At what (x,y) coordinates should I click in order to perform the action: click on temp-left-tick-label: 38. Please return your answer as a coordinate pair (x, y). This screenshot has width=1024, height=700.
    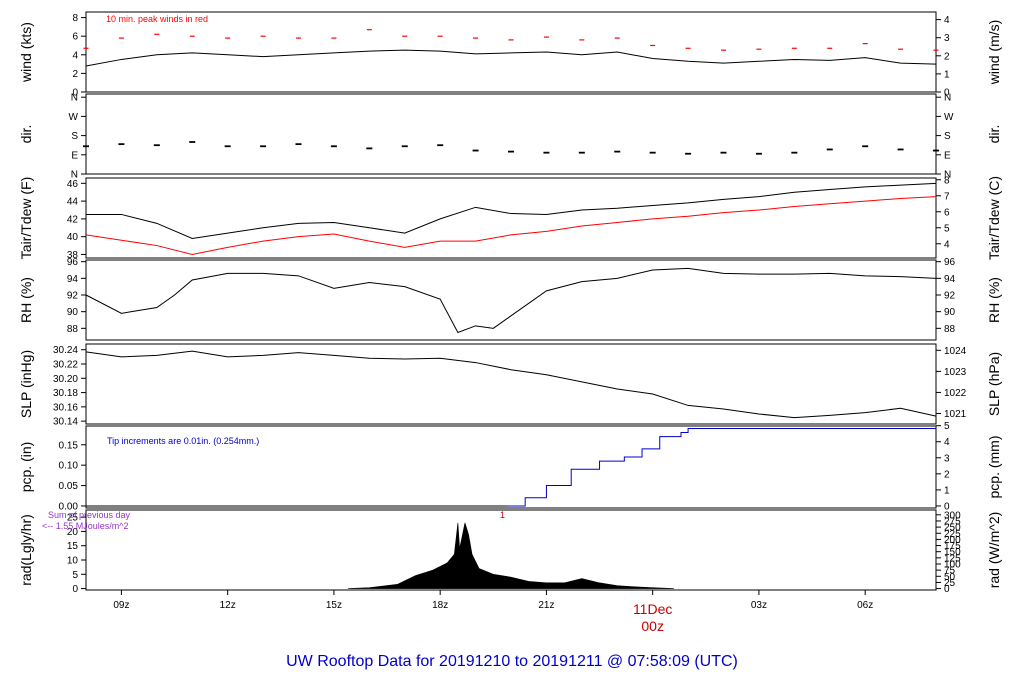
    Looking at the image, I should click on (73, 255).